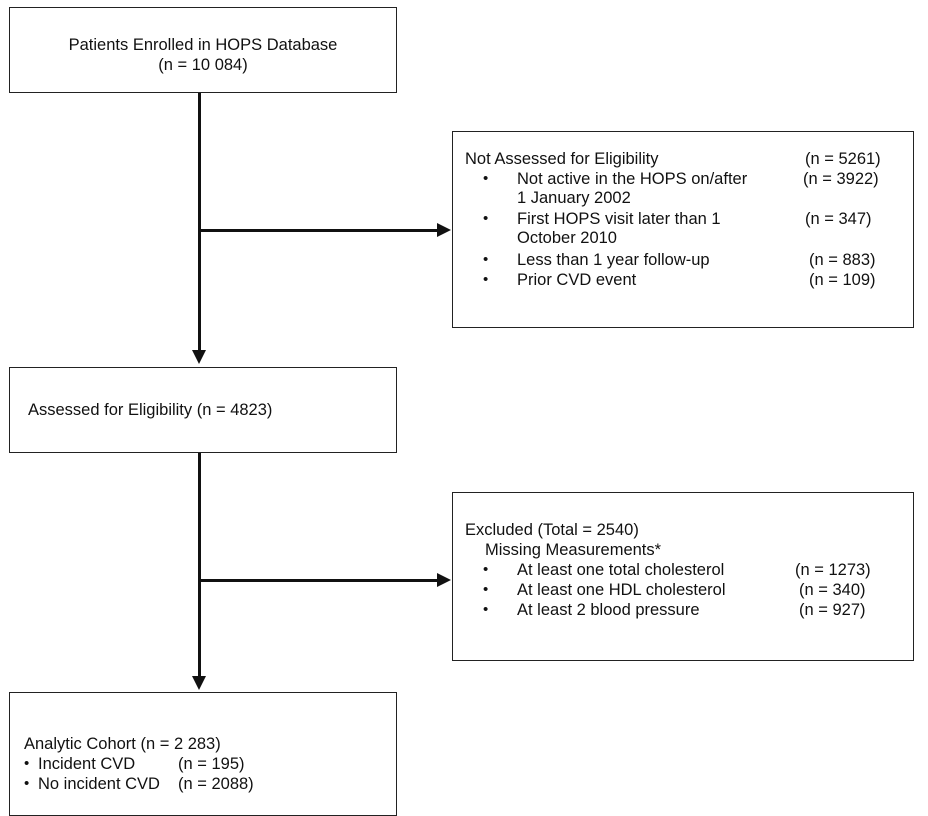  What do you see at coordinates (199, 222) in the screenshot?
I see `connector-top-vertical` at bounding box center [199, 222].